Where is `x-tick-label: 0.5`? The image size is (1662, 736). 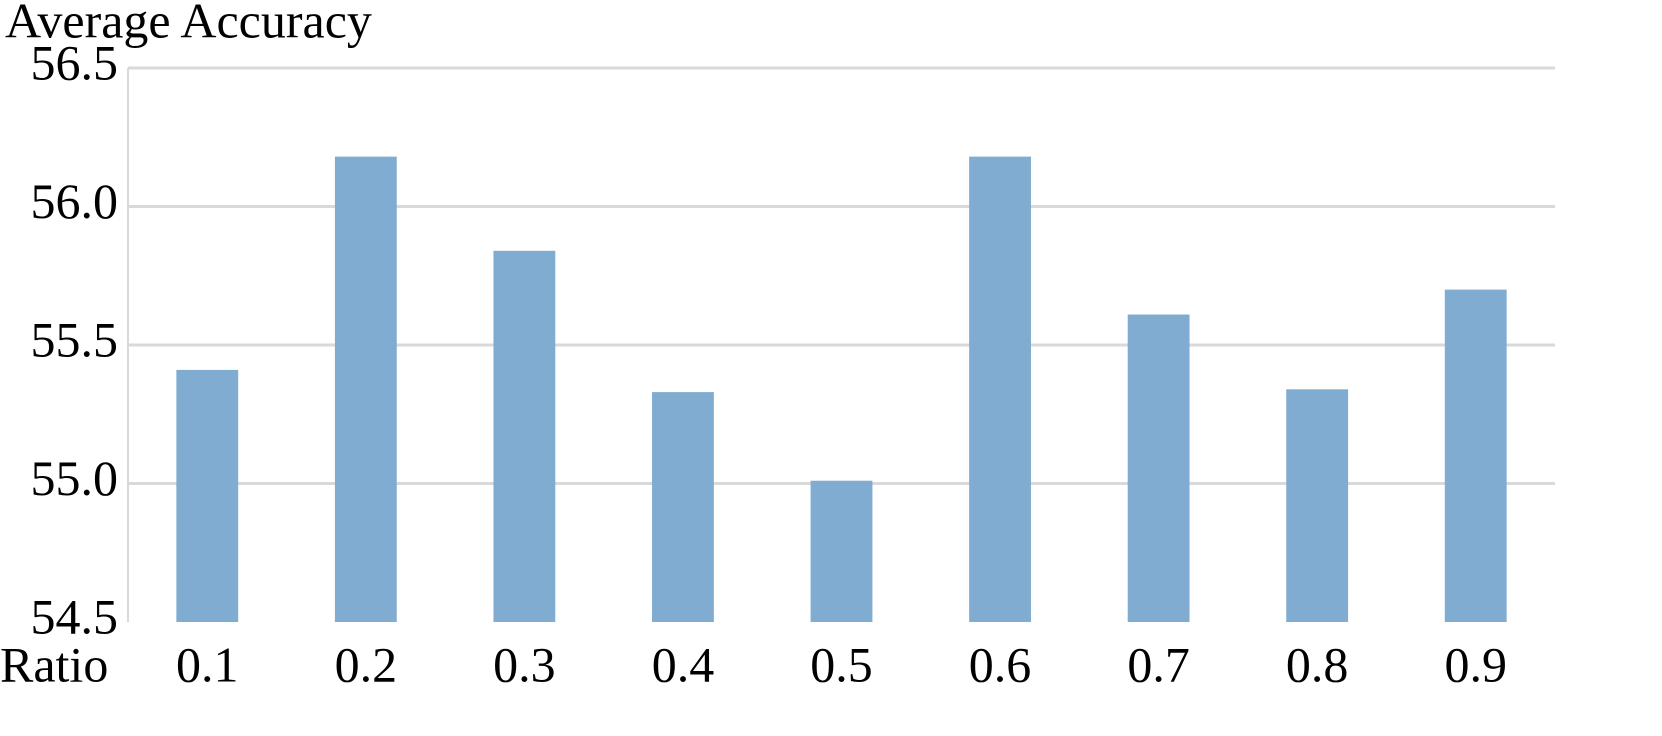
x-tick-label: 0.5 is located at coordinates (841, 664).